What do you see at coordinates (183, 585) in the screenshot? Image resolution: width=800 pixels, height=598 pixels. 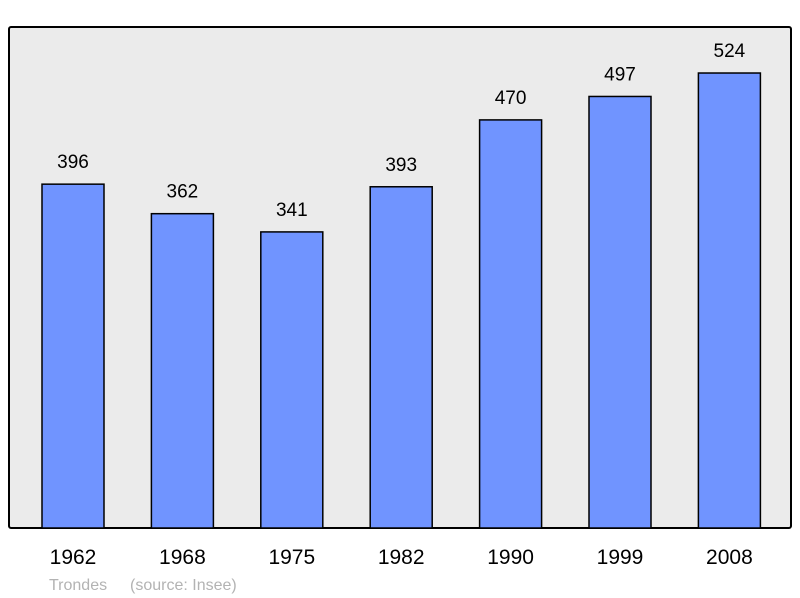 I see `footer-source: (source: Insee)` at bounding box center [183, 585].